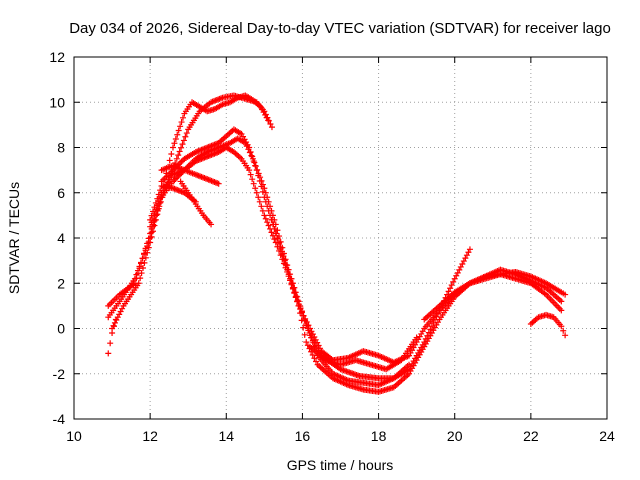  What do you see at coordinates (61, 283) in the screenshot?
I see `y-tick-label: 2` at bounding box center [61, 283].